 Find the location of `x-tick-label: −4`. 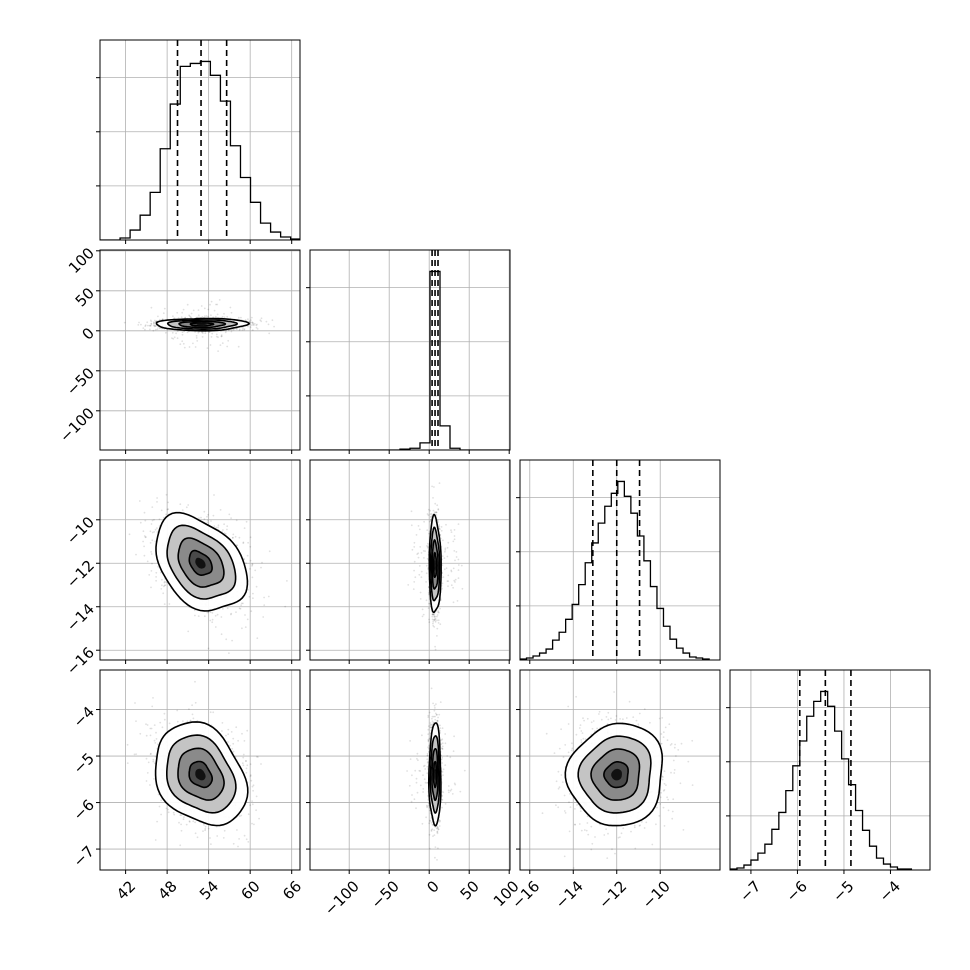

x-tick-label: −4 is located at coordinates (890, 891).